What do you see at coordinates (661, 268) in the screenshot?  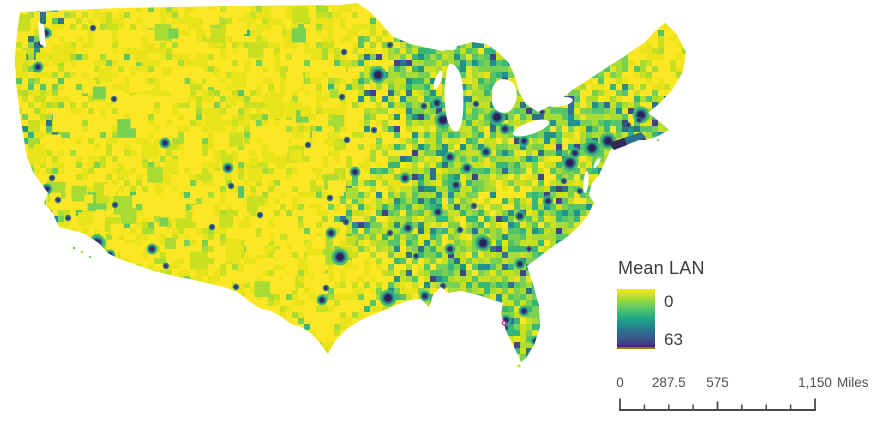 I see `legend-title: Mean LAN` at bounding box center [661, 268].